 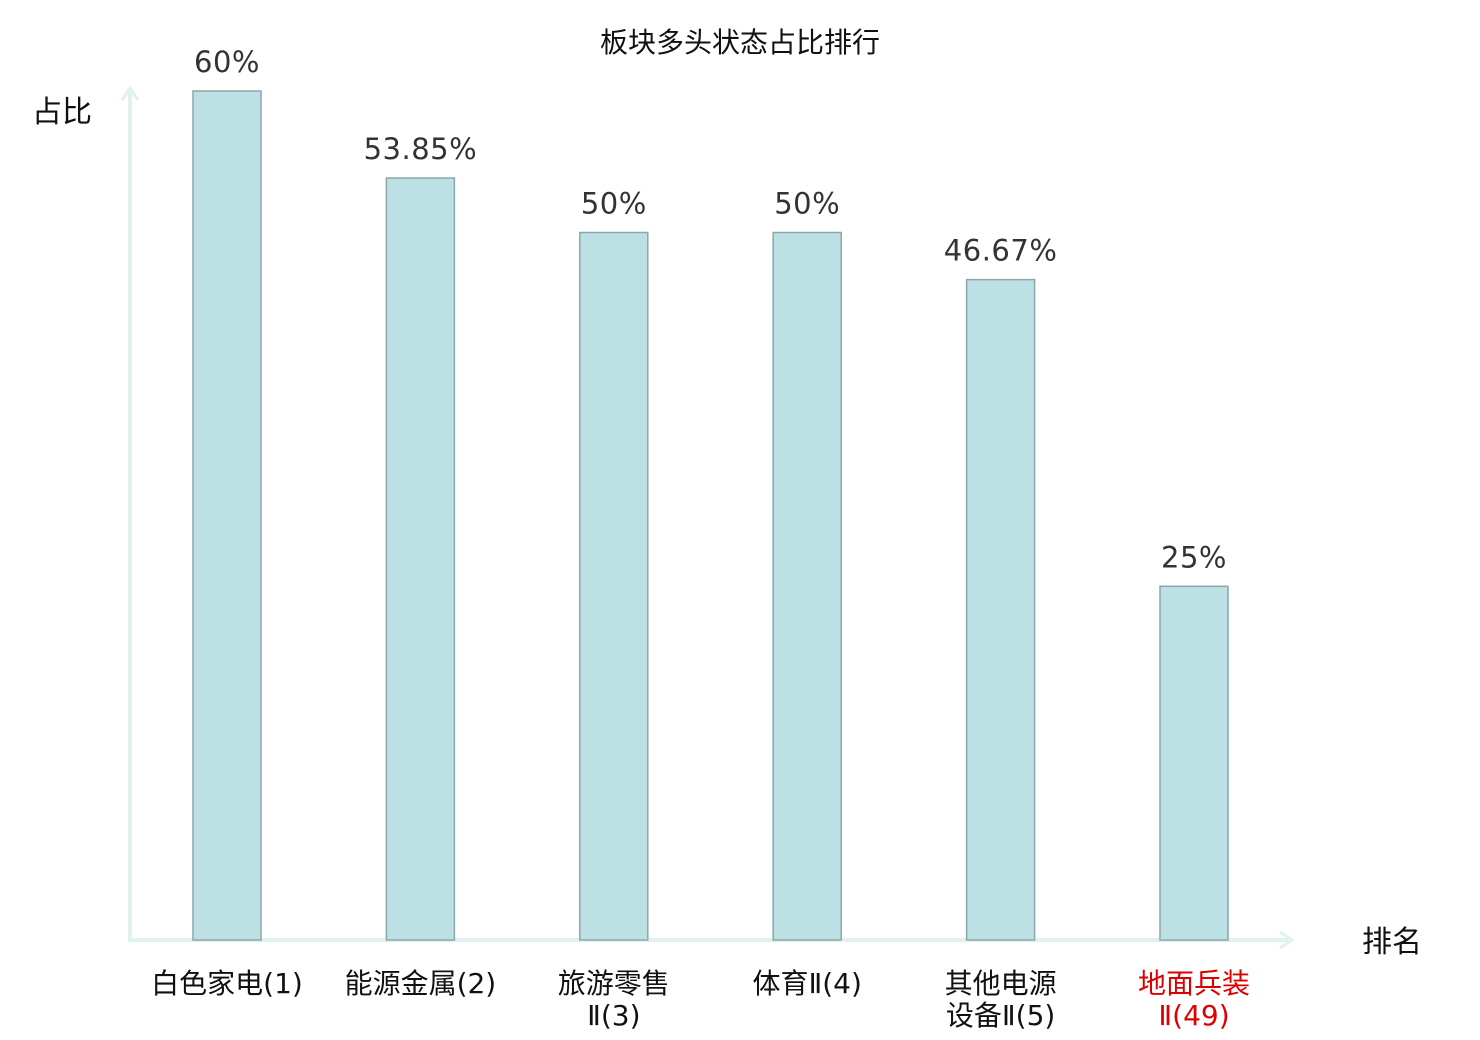 I want to click on y-axis-label: 占比, so click(x=62, y=112).